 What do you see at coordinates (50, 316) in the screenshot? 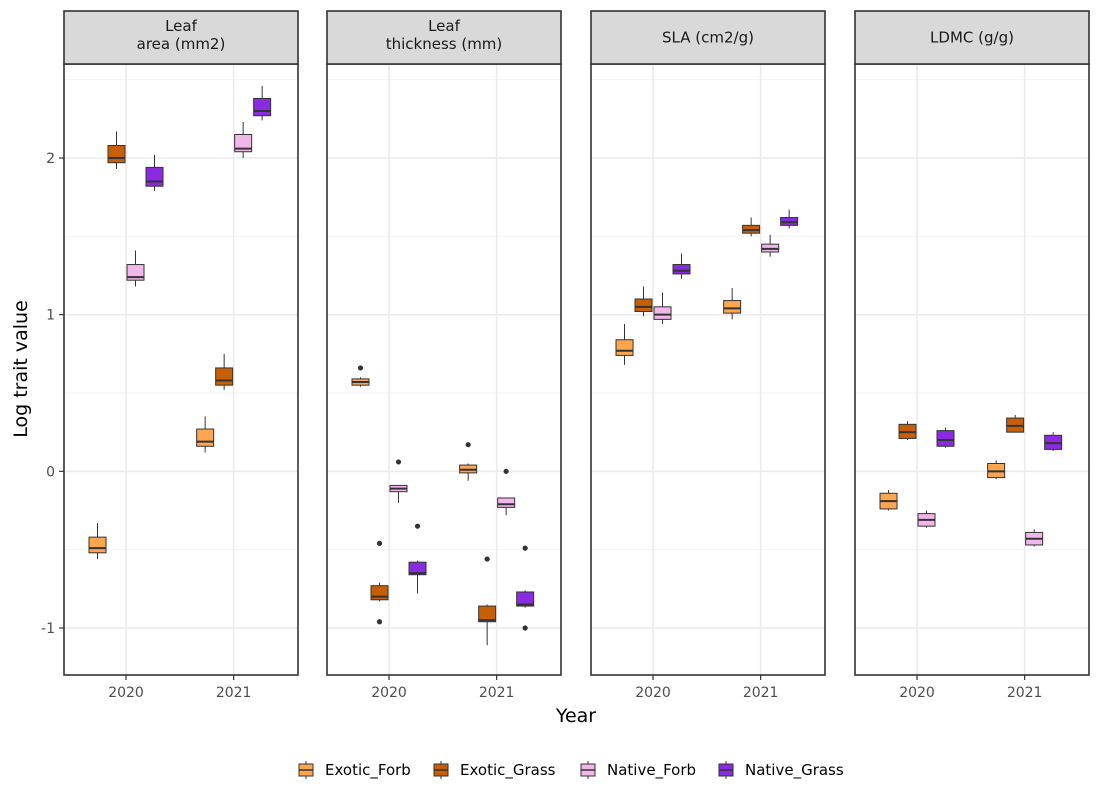
I see `y-tick-label: 1` at bounding box center [50, 316].